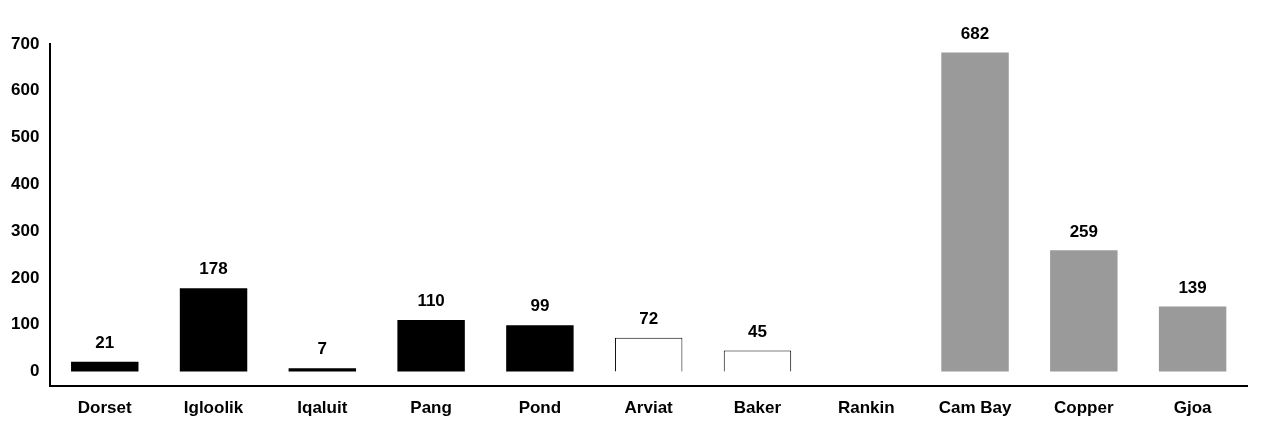  What do you see at coordinates (25, 324) in the screenshot?
I see `y-tick-label: 100` at bounding box center [25, 324].